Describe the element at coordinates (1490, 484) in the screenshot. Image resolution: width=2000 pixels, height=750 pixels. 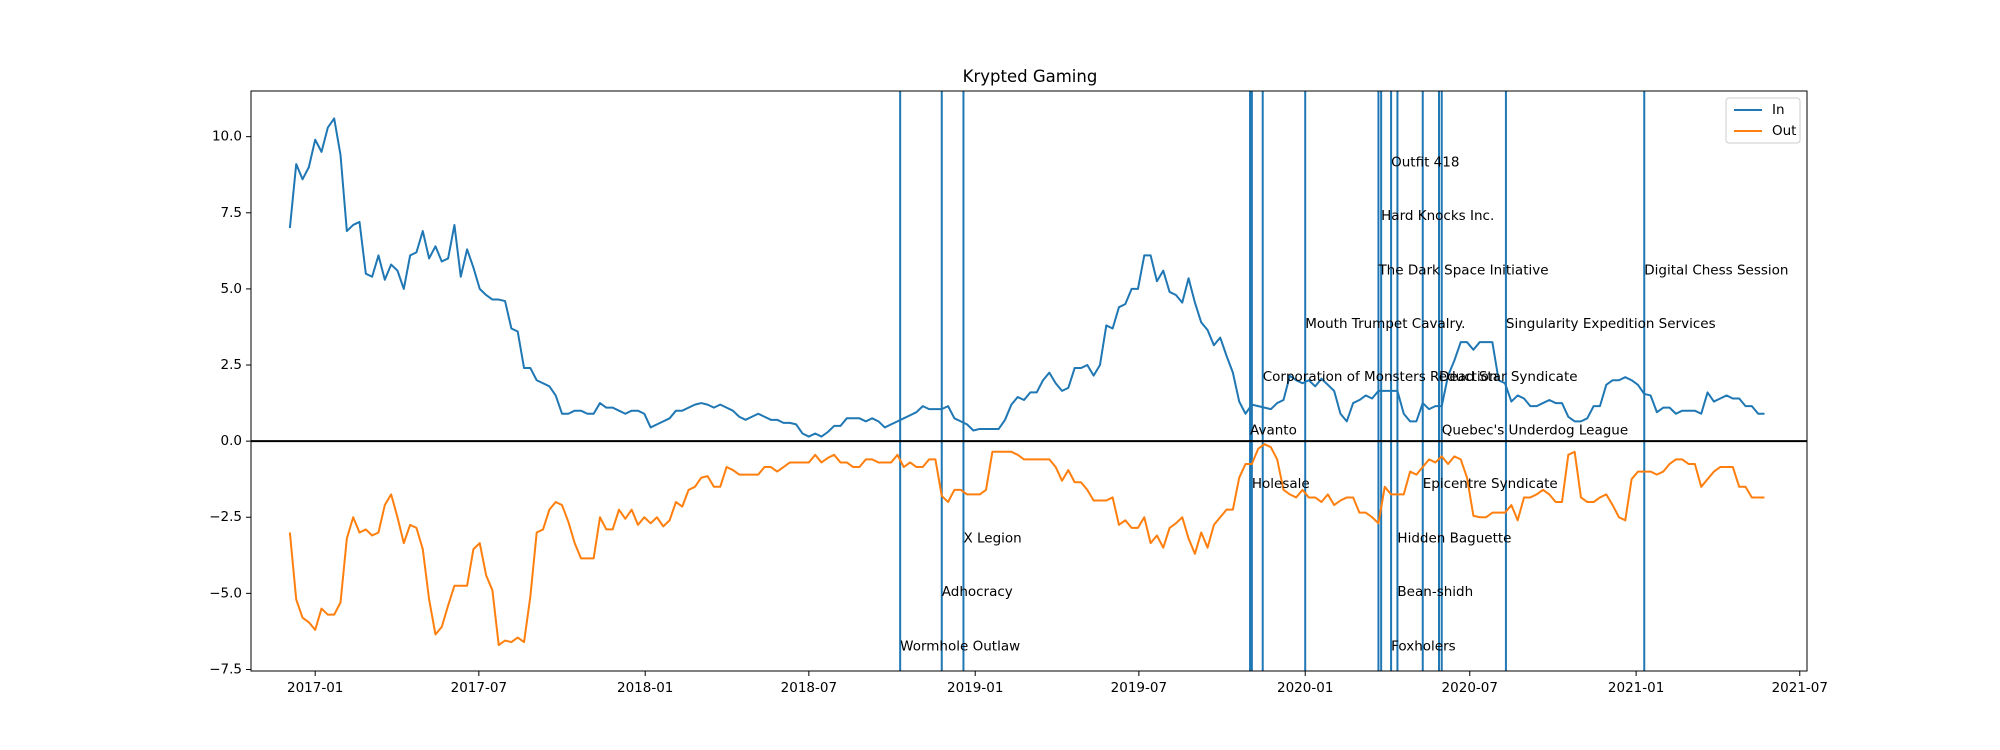
I see `event-label: Epicentre Syndicate` at that location.